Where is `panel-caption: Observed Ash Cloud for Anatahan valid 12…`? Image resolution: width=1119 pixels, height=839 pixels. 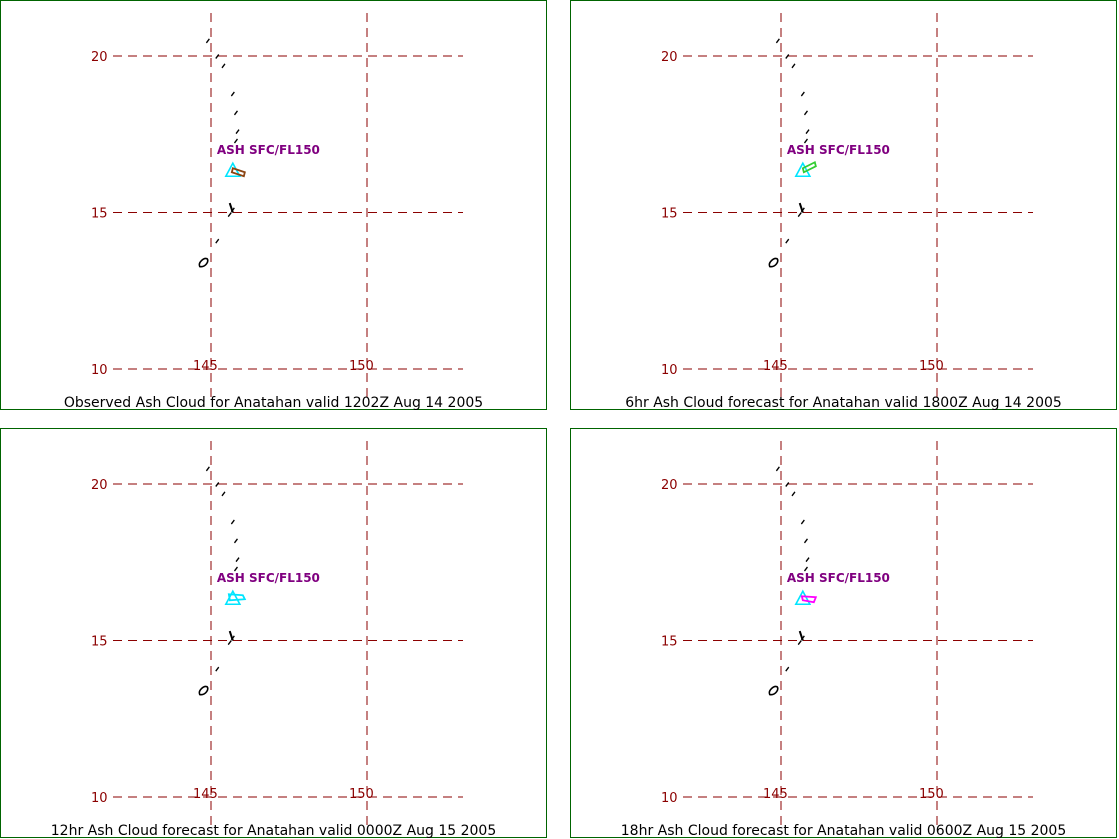
panel-caption: Observed Ash Cloud for Anatahan valid 12… is located at coordinates (273, 403).